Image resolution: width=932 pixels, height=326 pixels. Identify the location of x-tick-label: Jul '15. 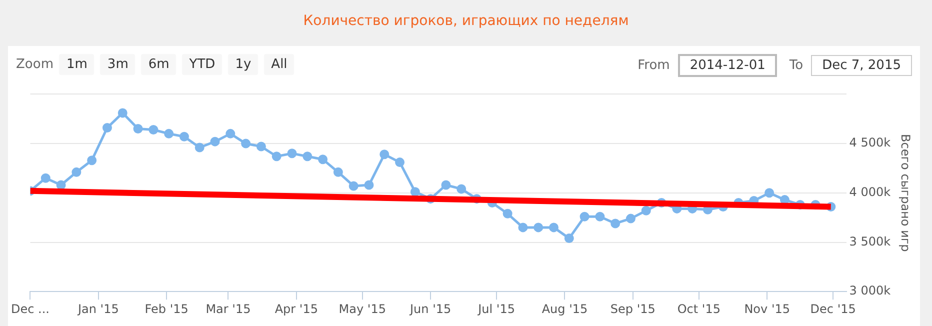
(496, 309).